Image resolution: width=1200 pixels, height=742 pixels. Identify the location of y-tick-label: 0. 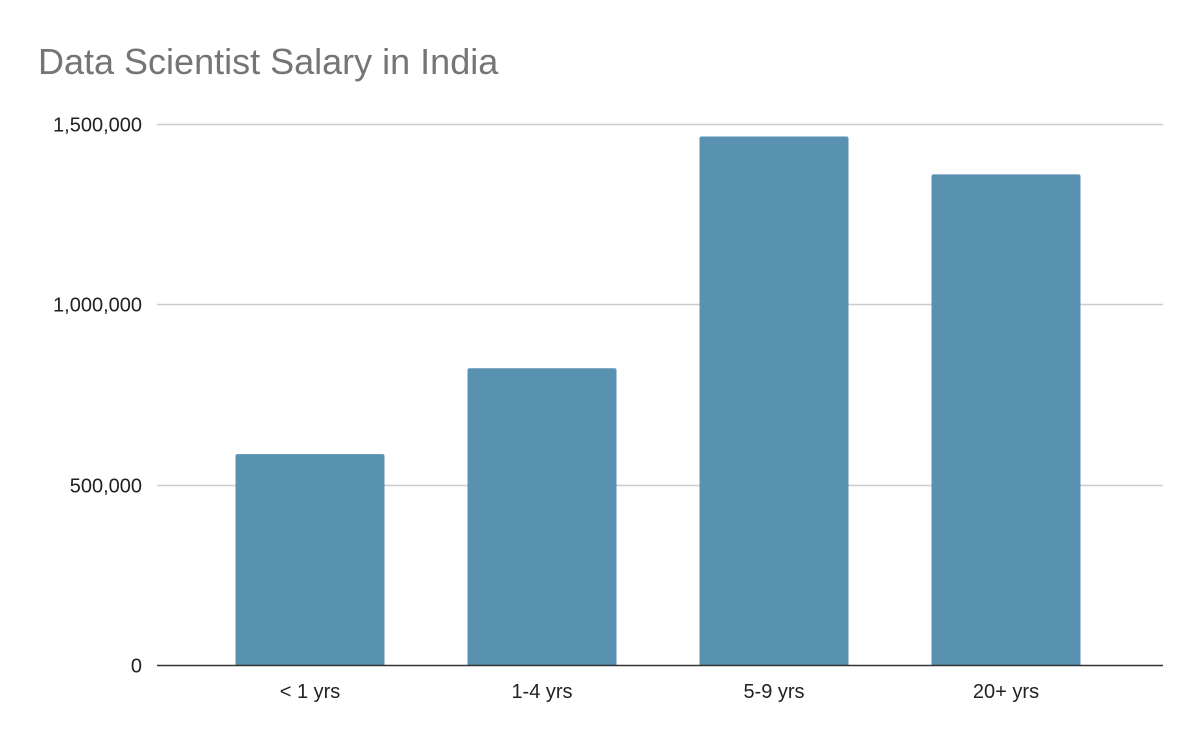
(136, 667).